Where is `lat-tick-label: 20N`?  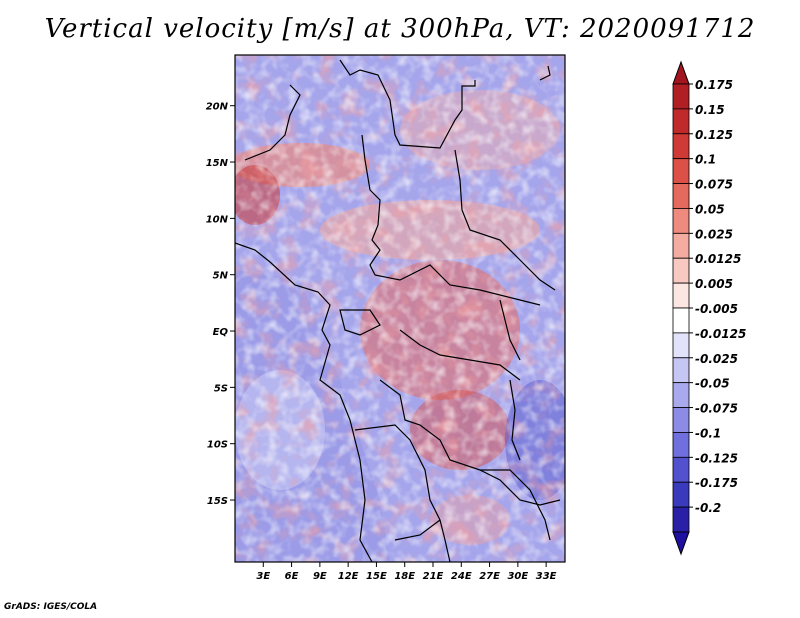 lat-tick-label: 20N is located at coordinates (217, 107).